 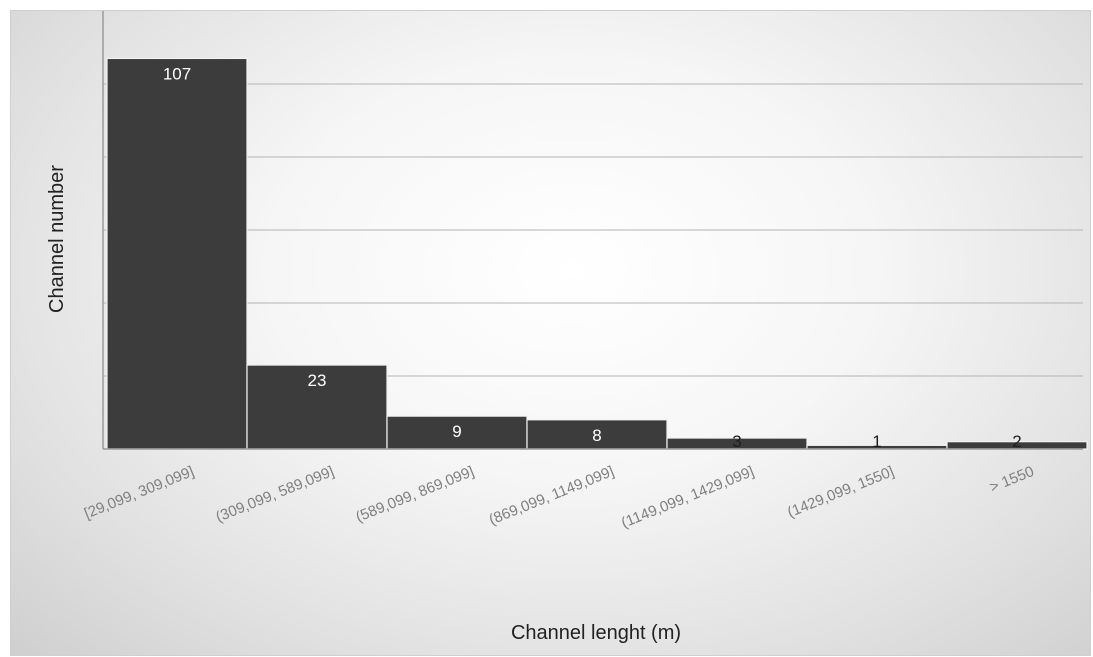 What do you see at coordinates (688, 497) in the screenshot?
I see `x-tick-label: (1149,099, 1429,099]` at bounding box center [688, 497].